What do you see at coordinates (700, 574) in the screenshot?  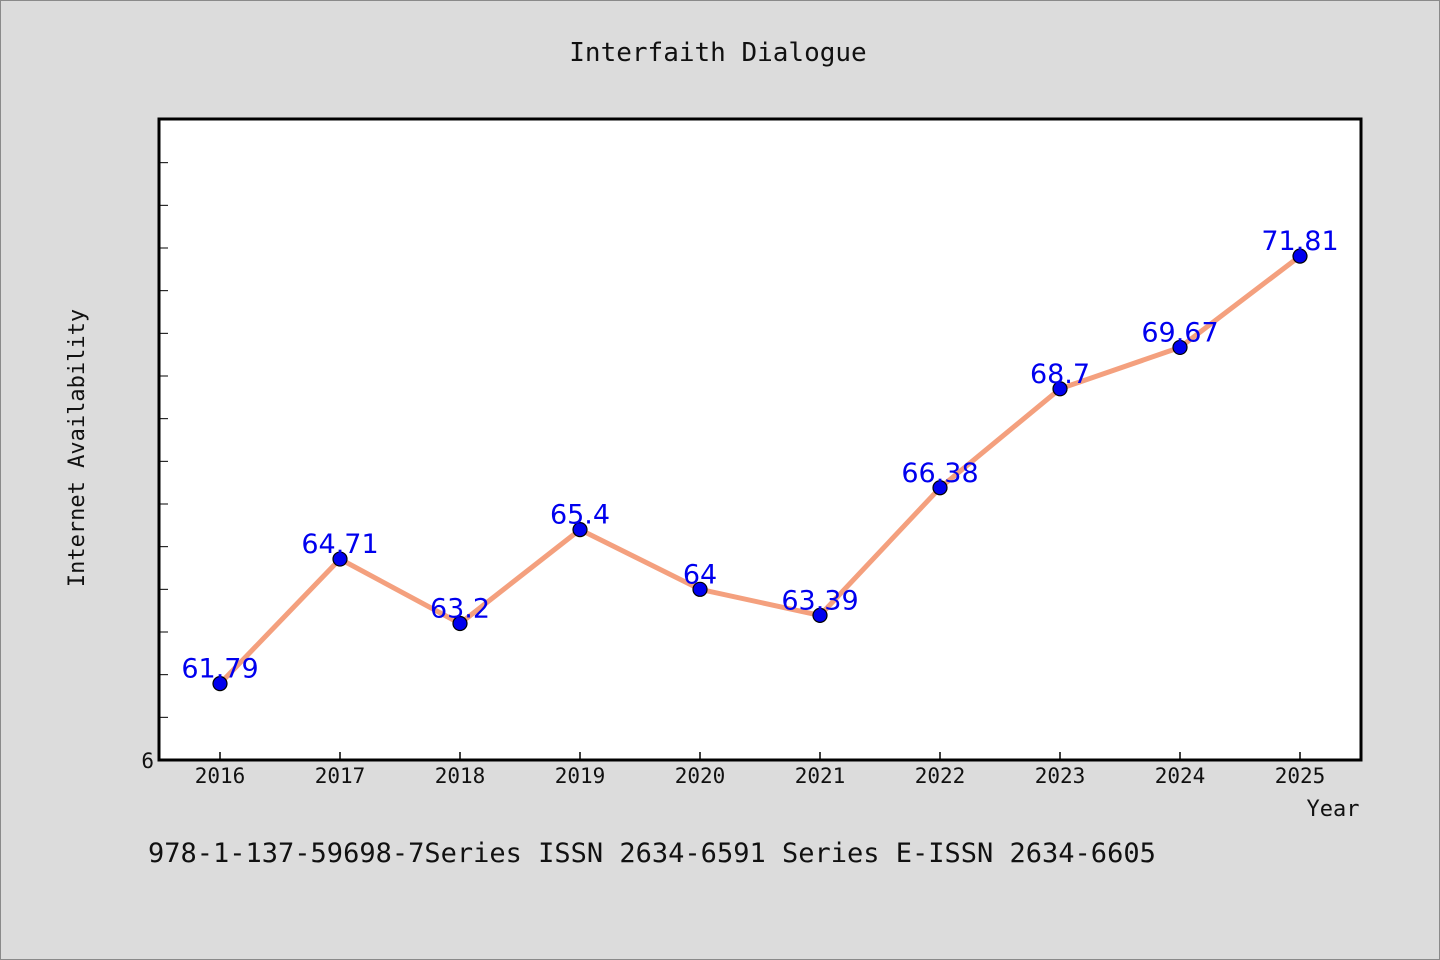 I see `data-label: 64` at bounding box center [700, 574].